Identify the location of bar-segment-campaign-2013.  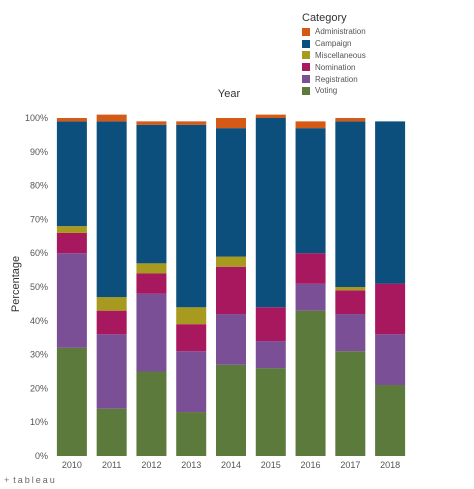
(191, 216).